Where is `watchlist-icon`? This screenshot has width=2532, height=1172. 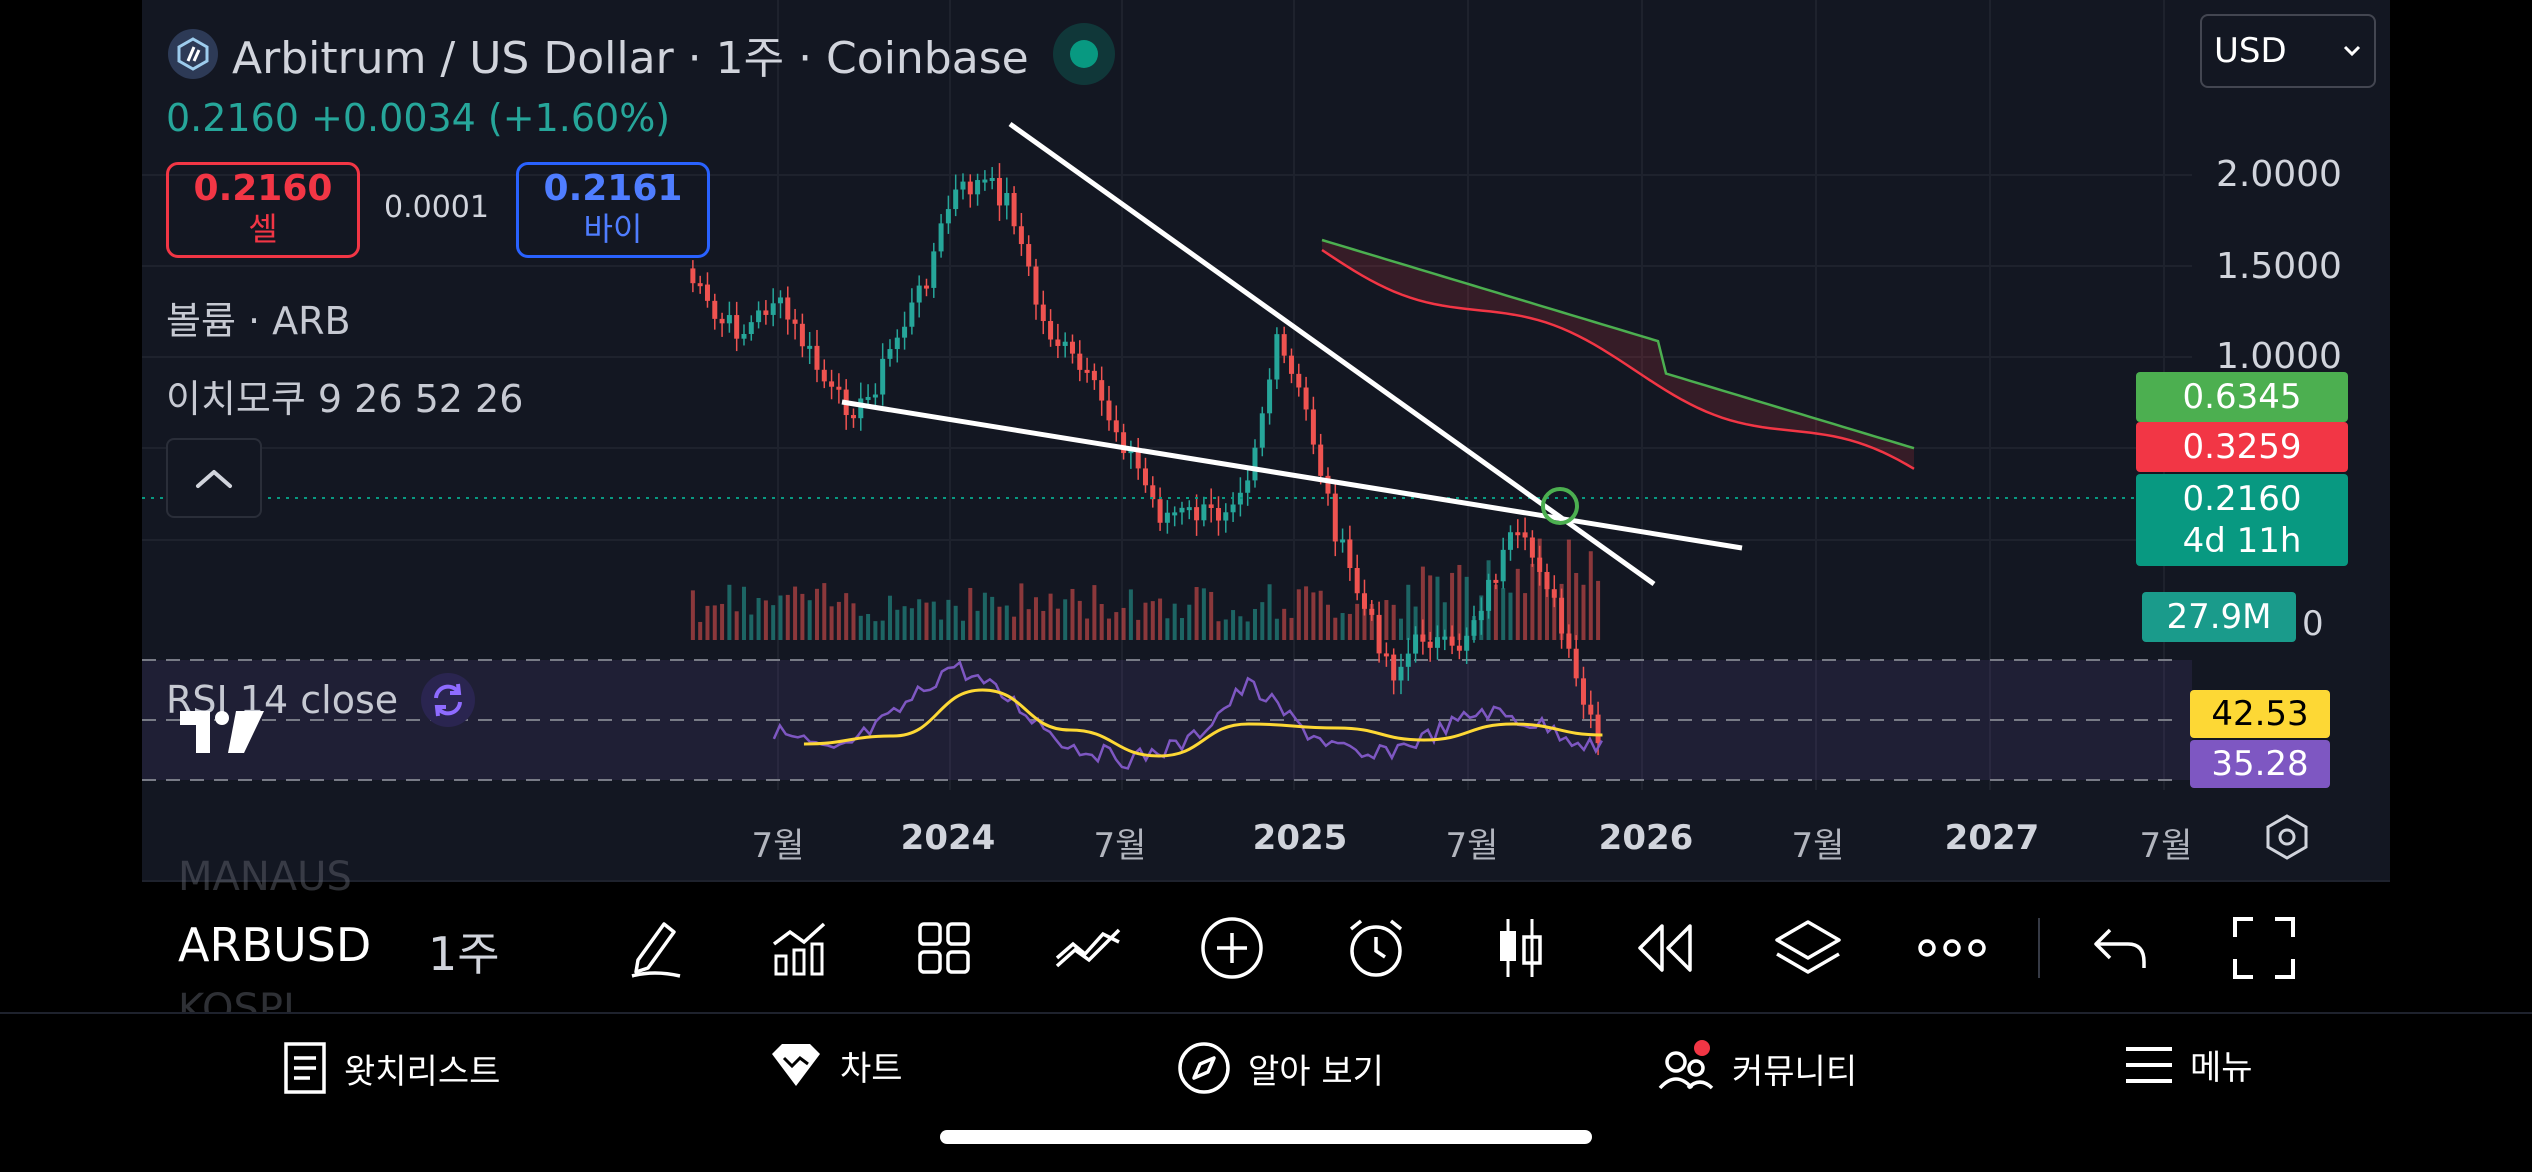 watchlist-icon is located at coordinates (305, 1068).